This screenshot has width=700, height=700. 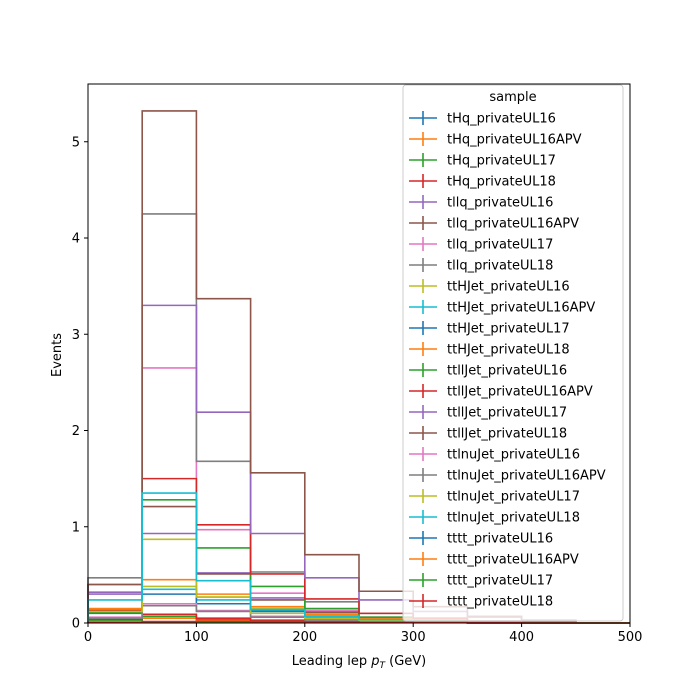 What do you see at coordinates (513, 224) in the screenshot?
I see `legend-label: tllq_privateUL16APV` at bounding box center [513, 224].